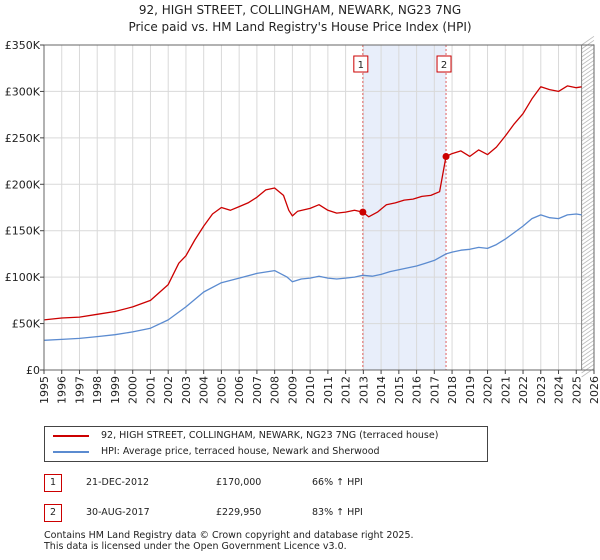 The width and height of the screenshot is (600, 560). What do you see at coordinates (23, 91) in the screenshot?
I see `y-tick-label: £300K` at bounding box center [23, 91].